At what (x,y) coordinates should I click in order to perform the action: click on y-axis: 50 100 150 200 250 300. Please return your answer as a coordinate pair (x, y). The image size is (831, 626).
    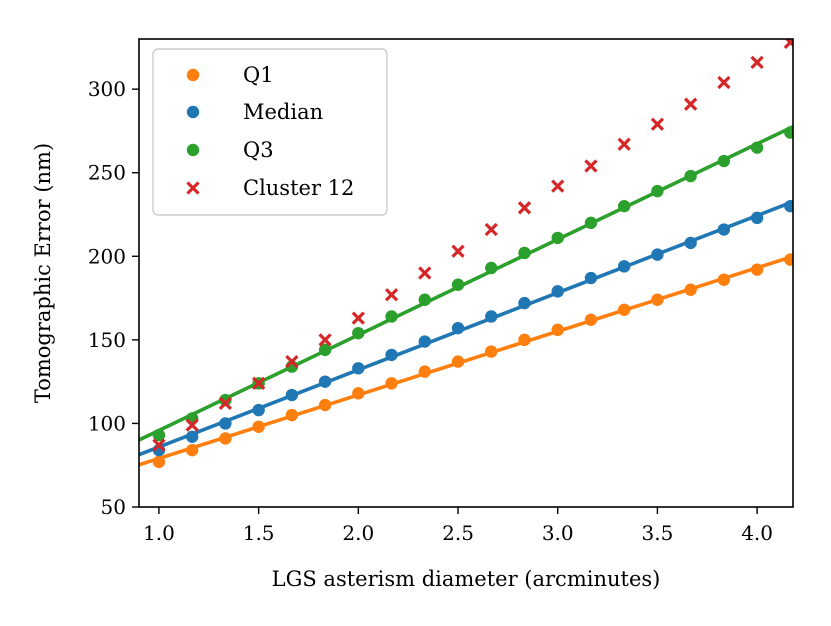
    Looking at the image, I should click on (113, 298).